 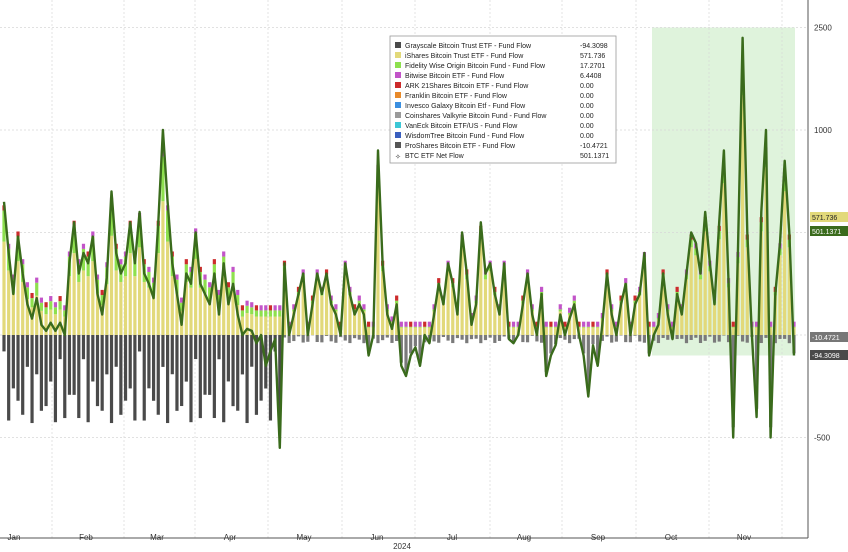 What do you see at coordinates (398, 157) in the screenshot?
I see `legend-line-marker: ✧` at bounding box center [398, 157].